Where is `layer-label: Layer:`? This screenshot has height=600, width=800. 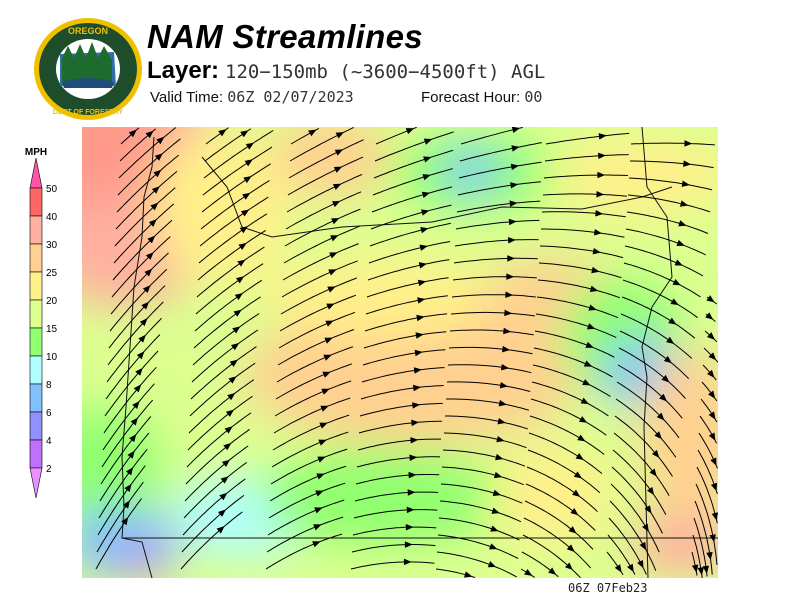 layer-label: Layer: is located at coordinates (183, 70).